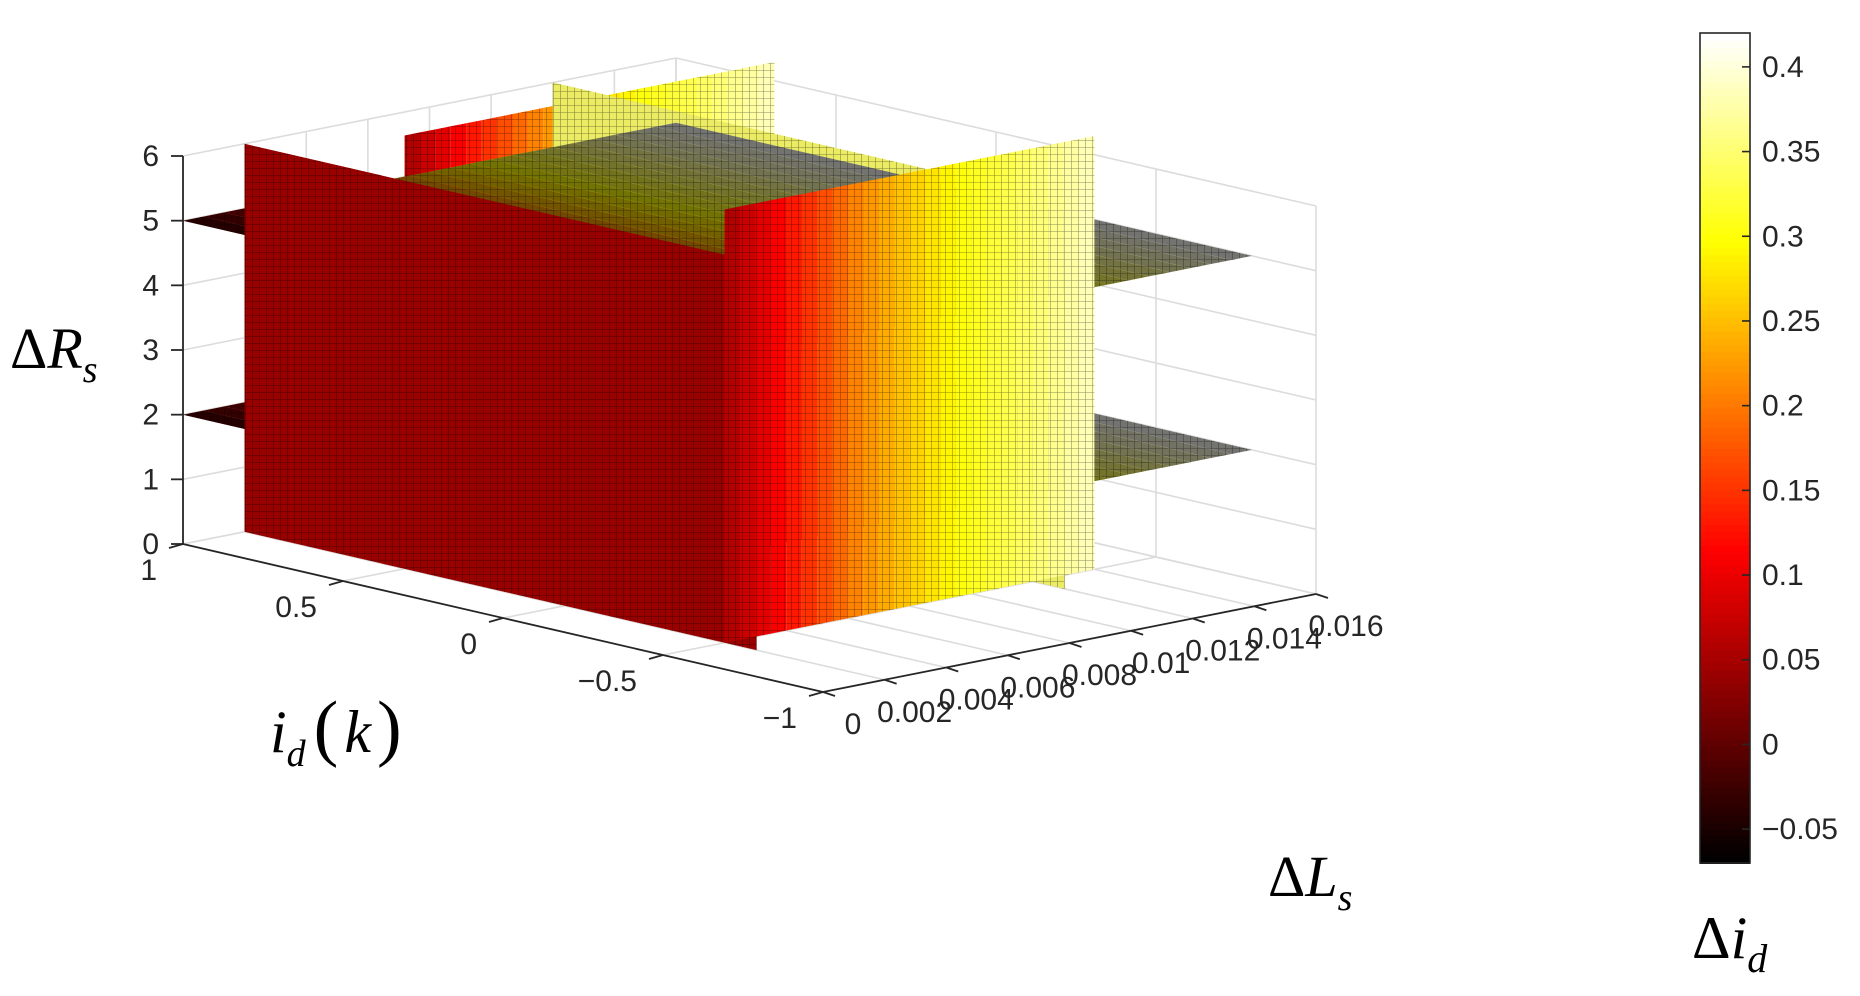 This screenshot has width=1860, height=996. Describe the element at coordinates (1783, 575) in the screenshot. I see `colorbar-tick-label: 0.1` at that location.